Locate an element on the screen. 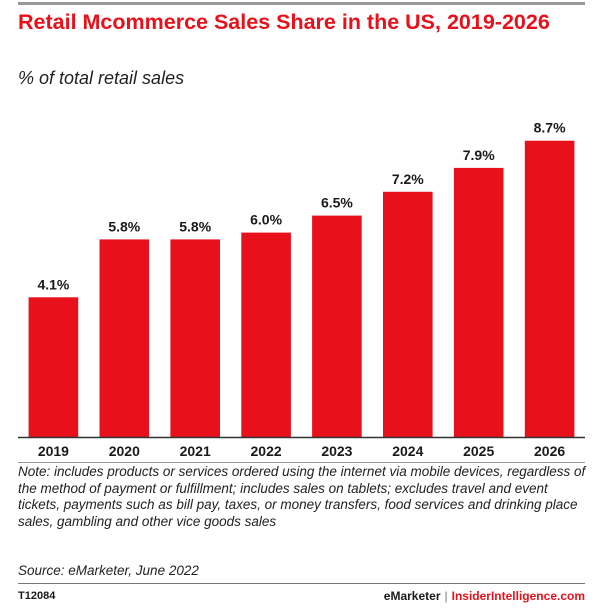  x-tick-2024: 2024 is located at coordinates (407, 451).